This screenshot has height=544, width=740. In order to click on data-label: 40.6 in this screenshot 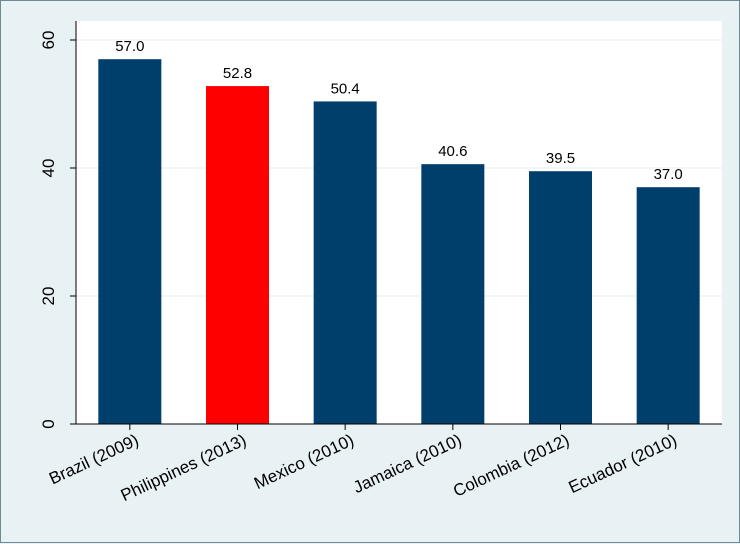, I will do `click(452, 151)`.